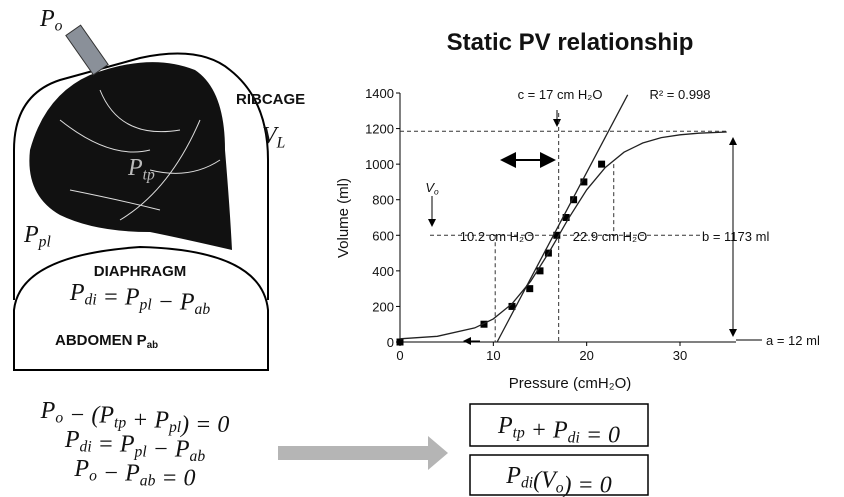  What do you see at coordinates (493, 355) in the screenshot?
I see `x-tick-label: 10` at bounding box center [493, 355].